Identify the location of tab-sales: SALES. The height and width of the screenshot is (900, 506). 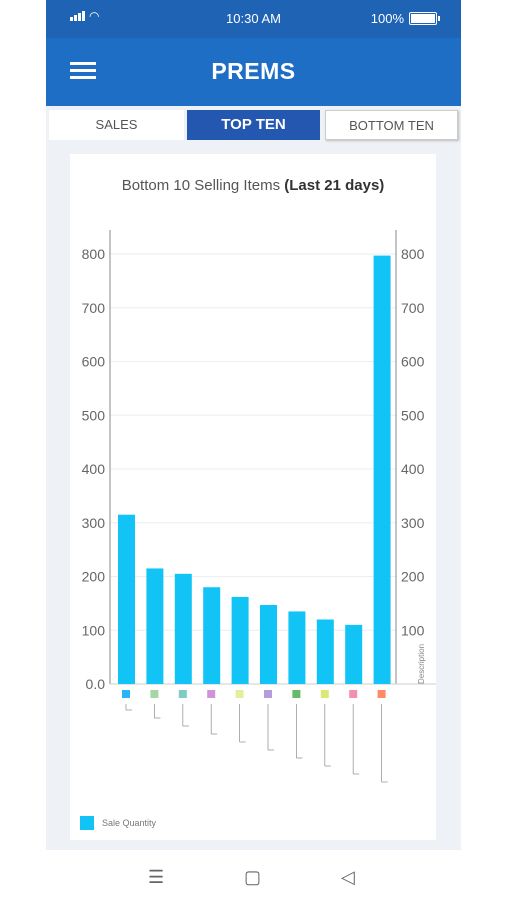
(116, 125).